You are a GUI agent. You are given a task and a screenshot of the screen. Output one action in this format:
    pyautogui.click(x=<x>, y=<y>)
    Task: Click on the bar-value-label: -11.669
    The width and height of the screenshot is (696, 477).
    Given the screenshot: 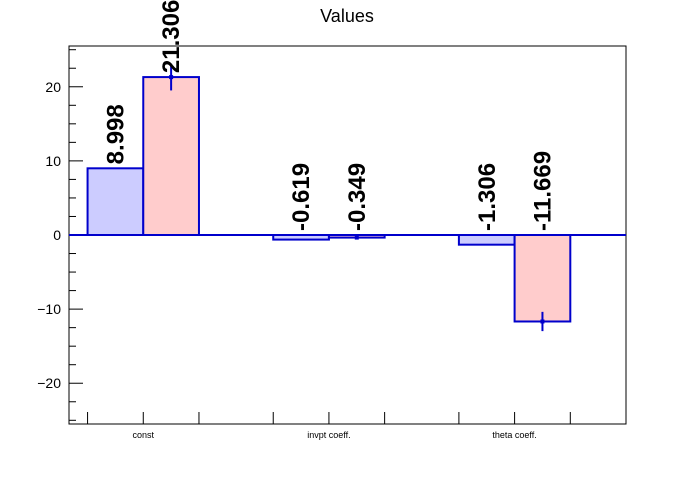 What is the action you would take?
    pyautogui.click(x=542, y=191)
    